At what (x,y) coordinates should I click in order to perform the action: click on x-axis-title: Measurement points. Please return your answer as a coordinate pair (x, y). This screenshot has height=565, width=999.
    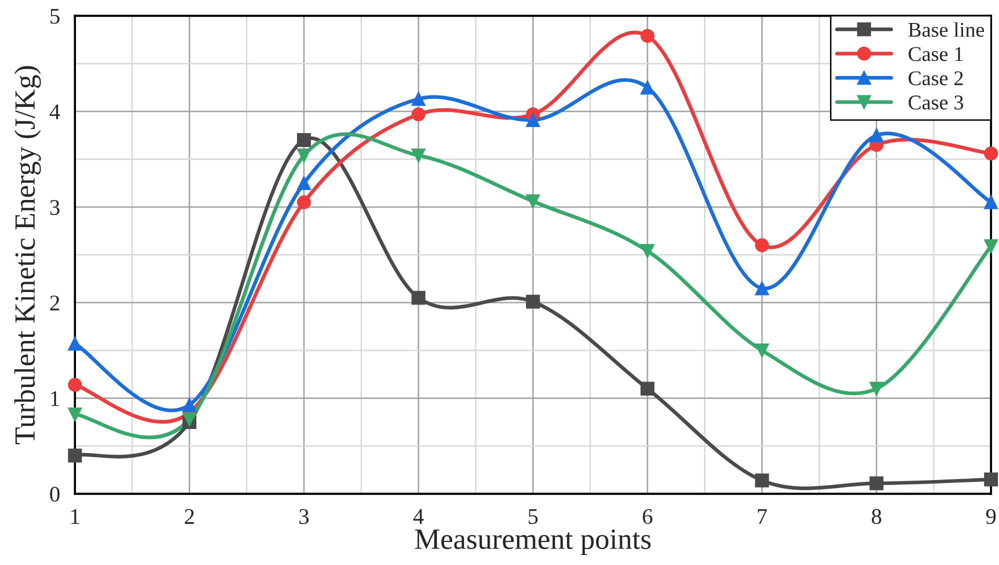
    Looking at the image, I should click on (533, 542).